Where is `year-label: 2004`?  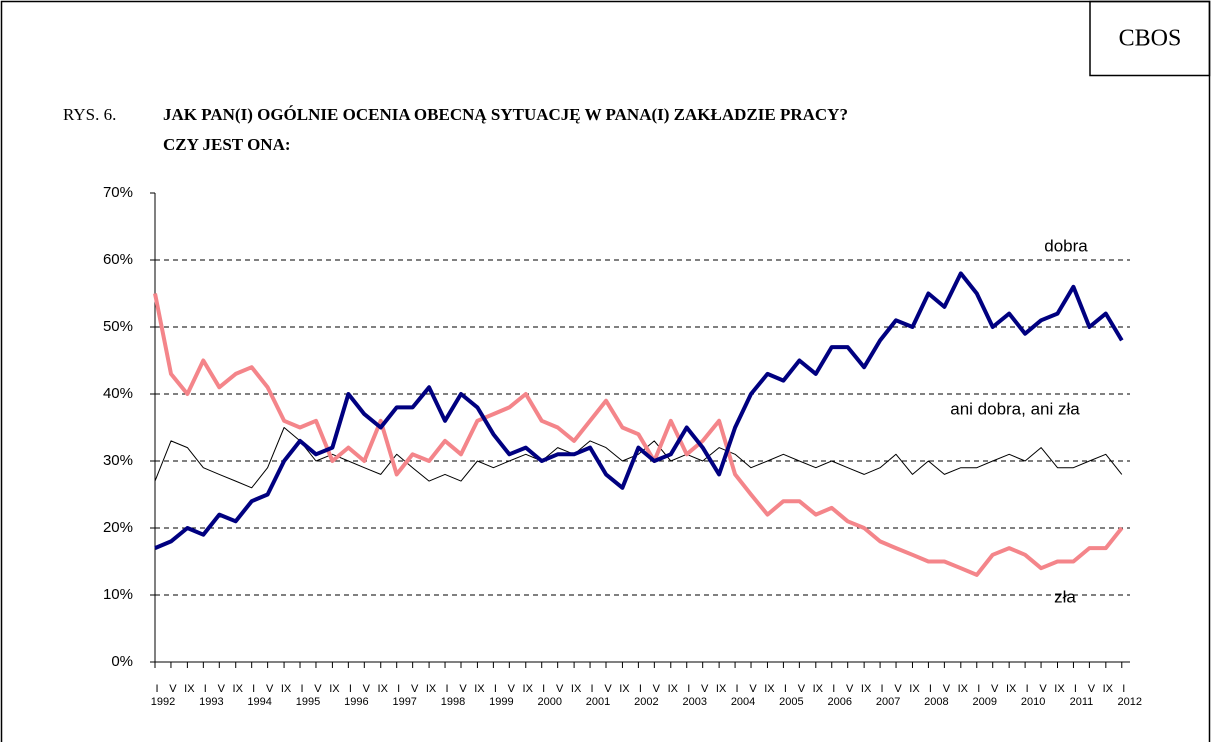 year-label: 2004 is located at coordinates (743, 702).